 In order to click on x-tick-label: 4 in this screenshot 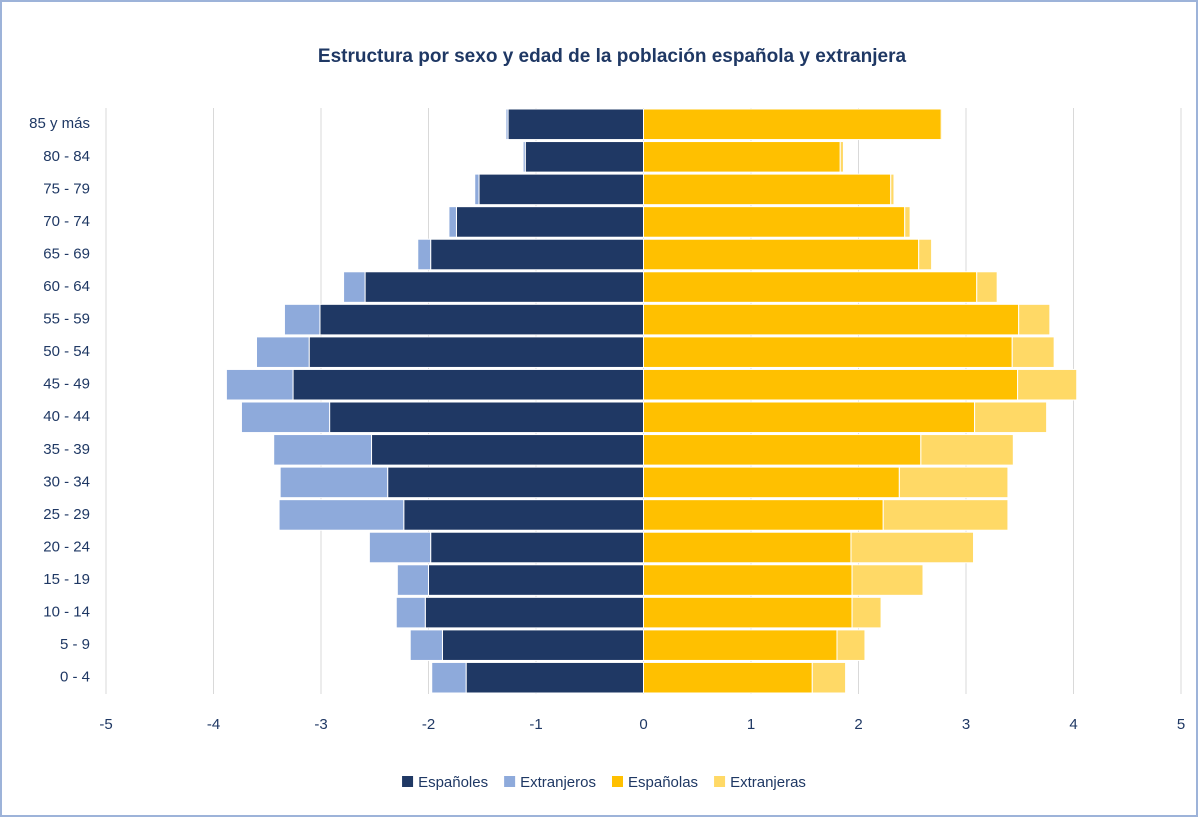, I will do `click(1073, 724)`.